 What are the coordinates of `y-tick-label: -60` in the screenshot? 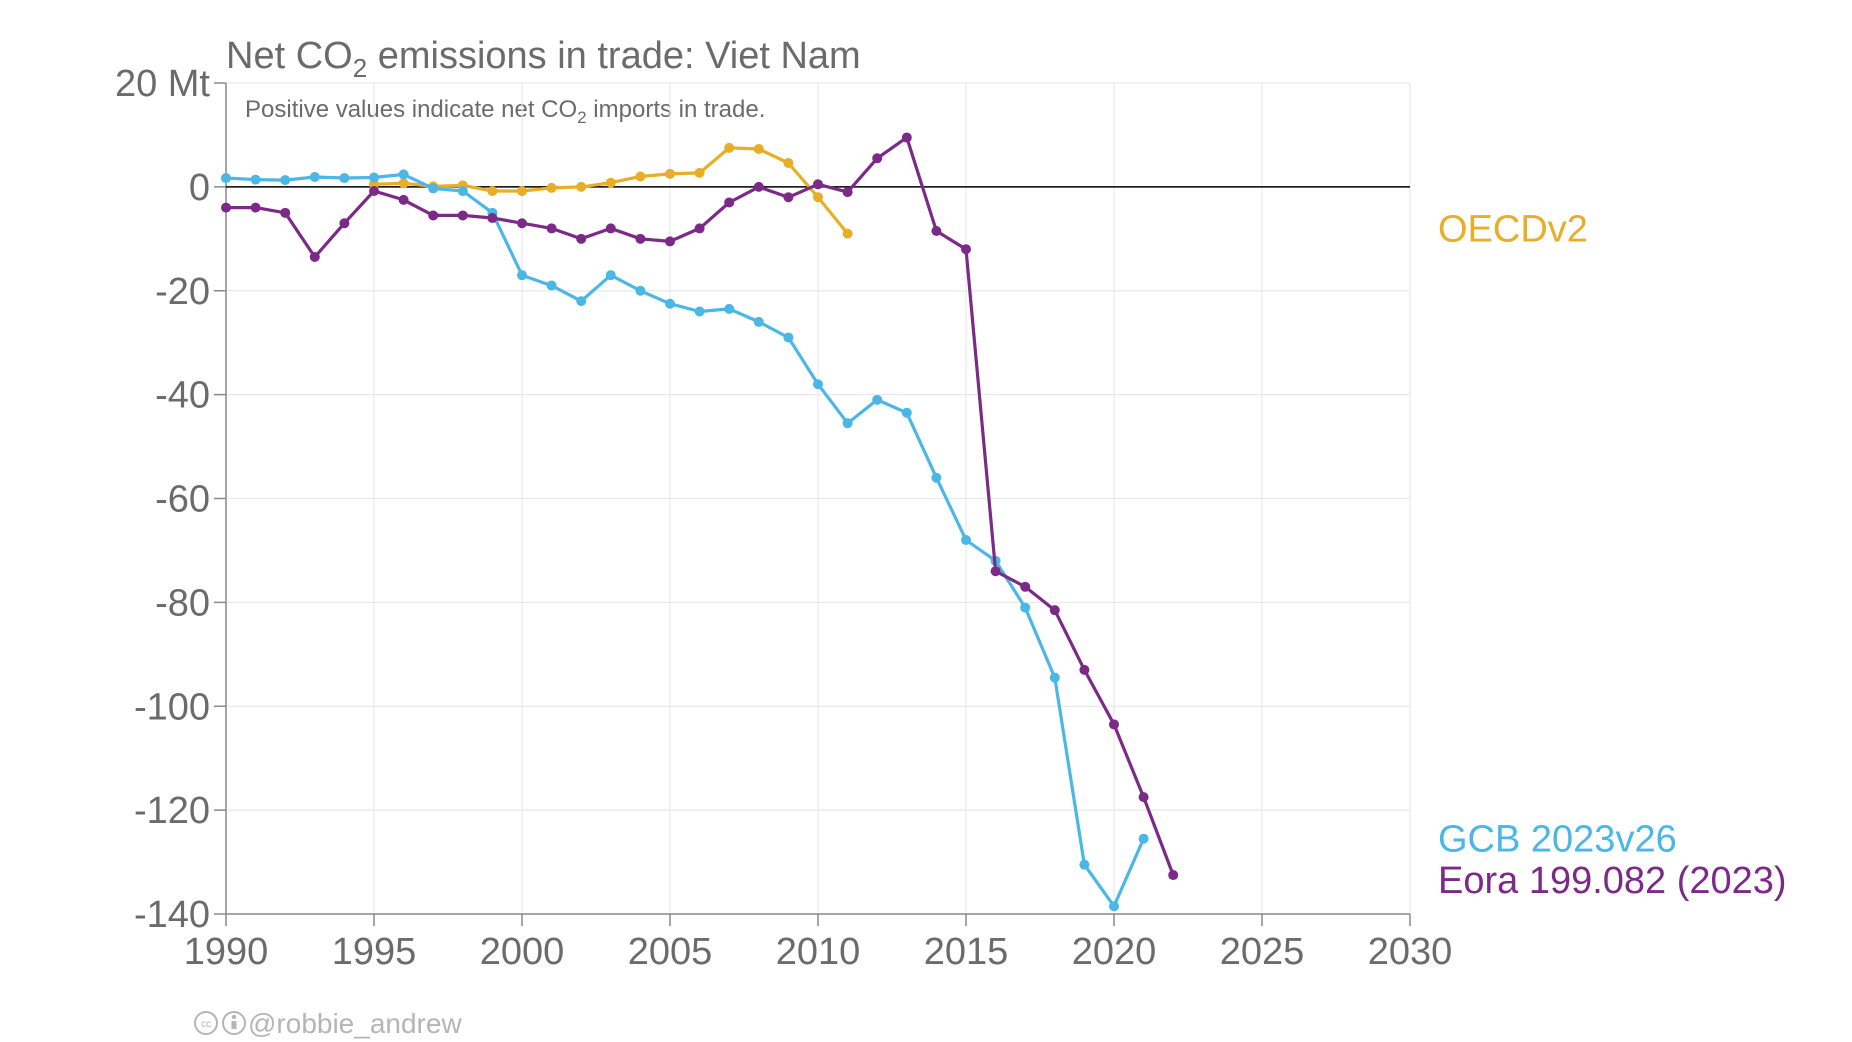 It's located at (182, 500).